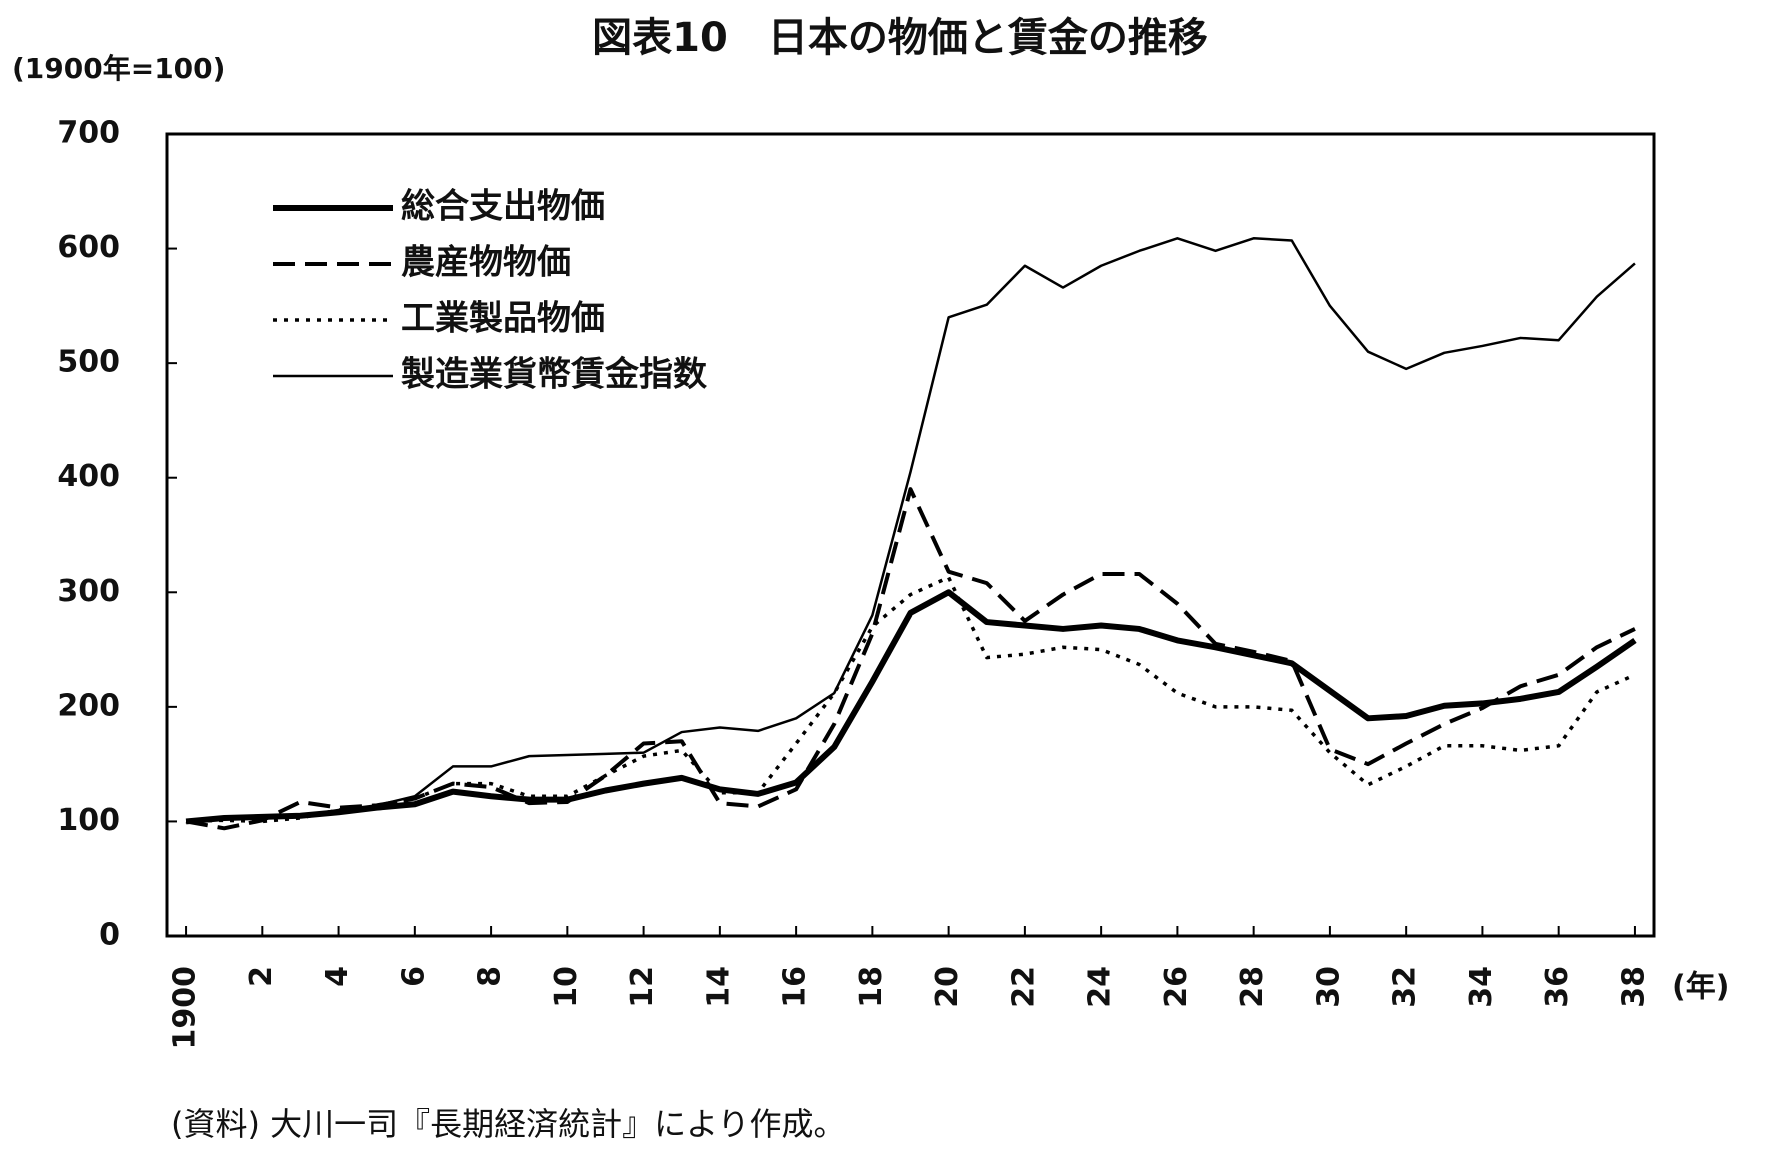  Describe the element at coordinates (1023, 987) in the screenshot. I see `x-tick-label: 22` at that location.